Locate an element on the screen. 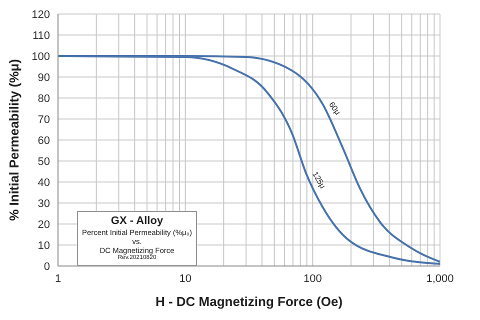 The image size is (480, 320). y-axis-title: % Initial Permeability (%μ) is located at coordinates (14, 140).